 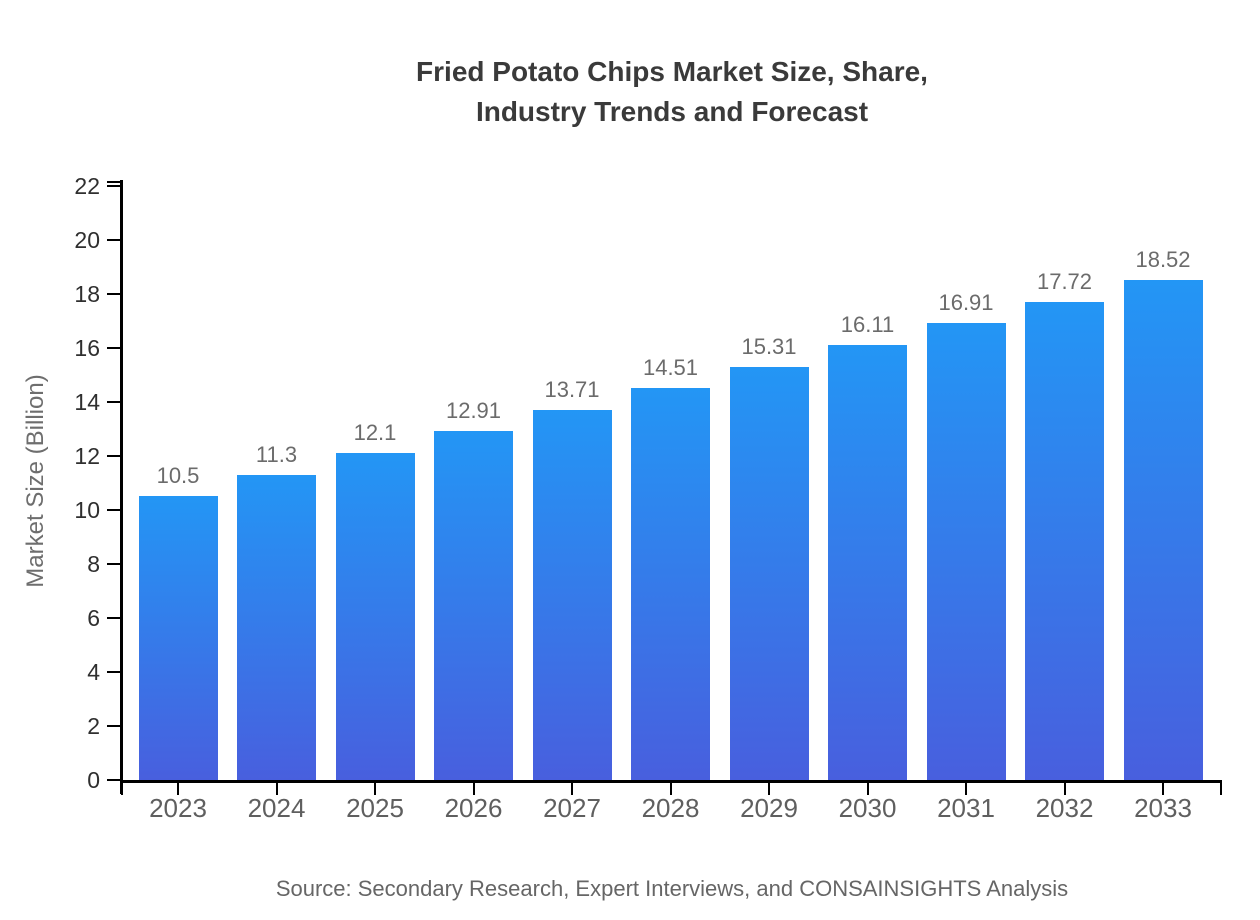 I want to click on y-tick-label: 2, so click(x=93, y=726).